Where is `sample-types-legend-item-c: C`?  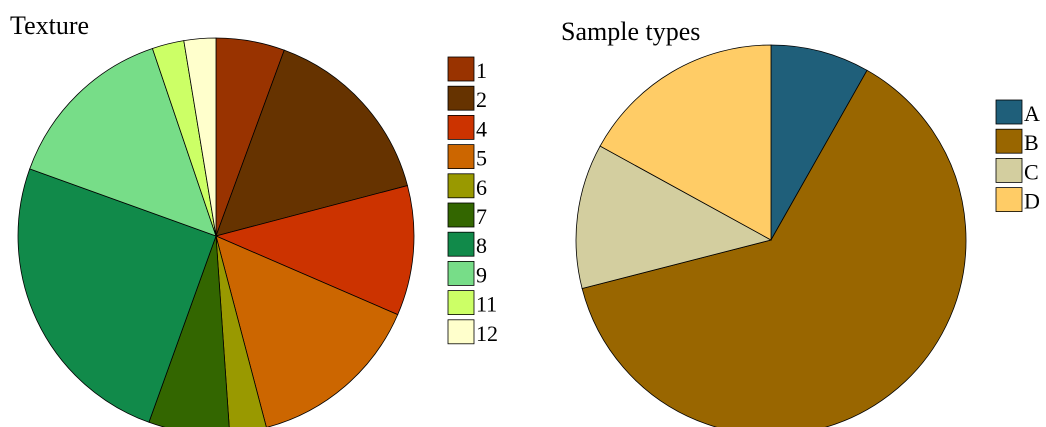 sample-types-legend-item-c: C is located at coordinates (1017, 170).